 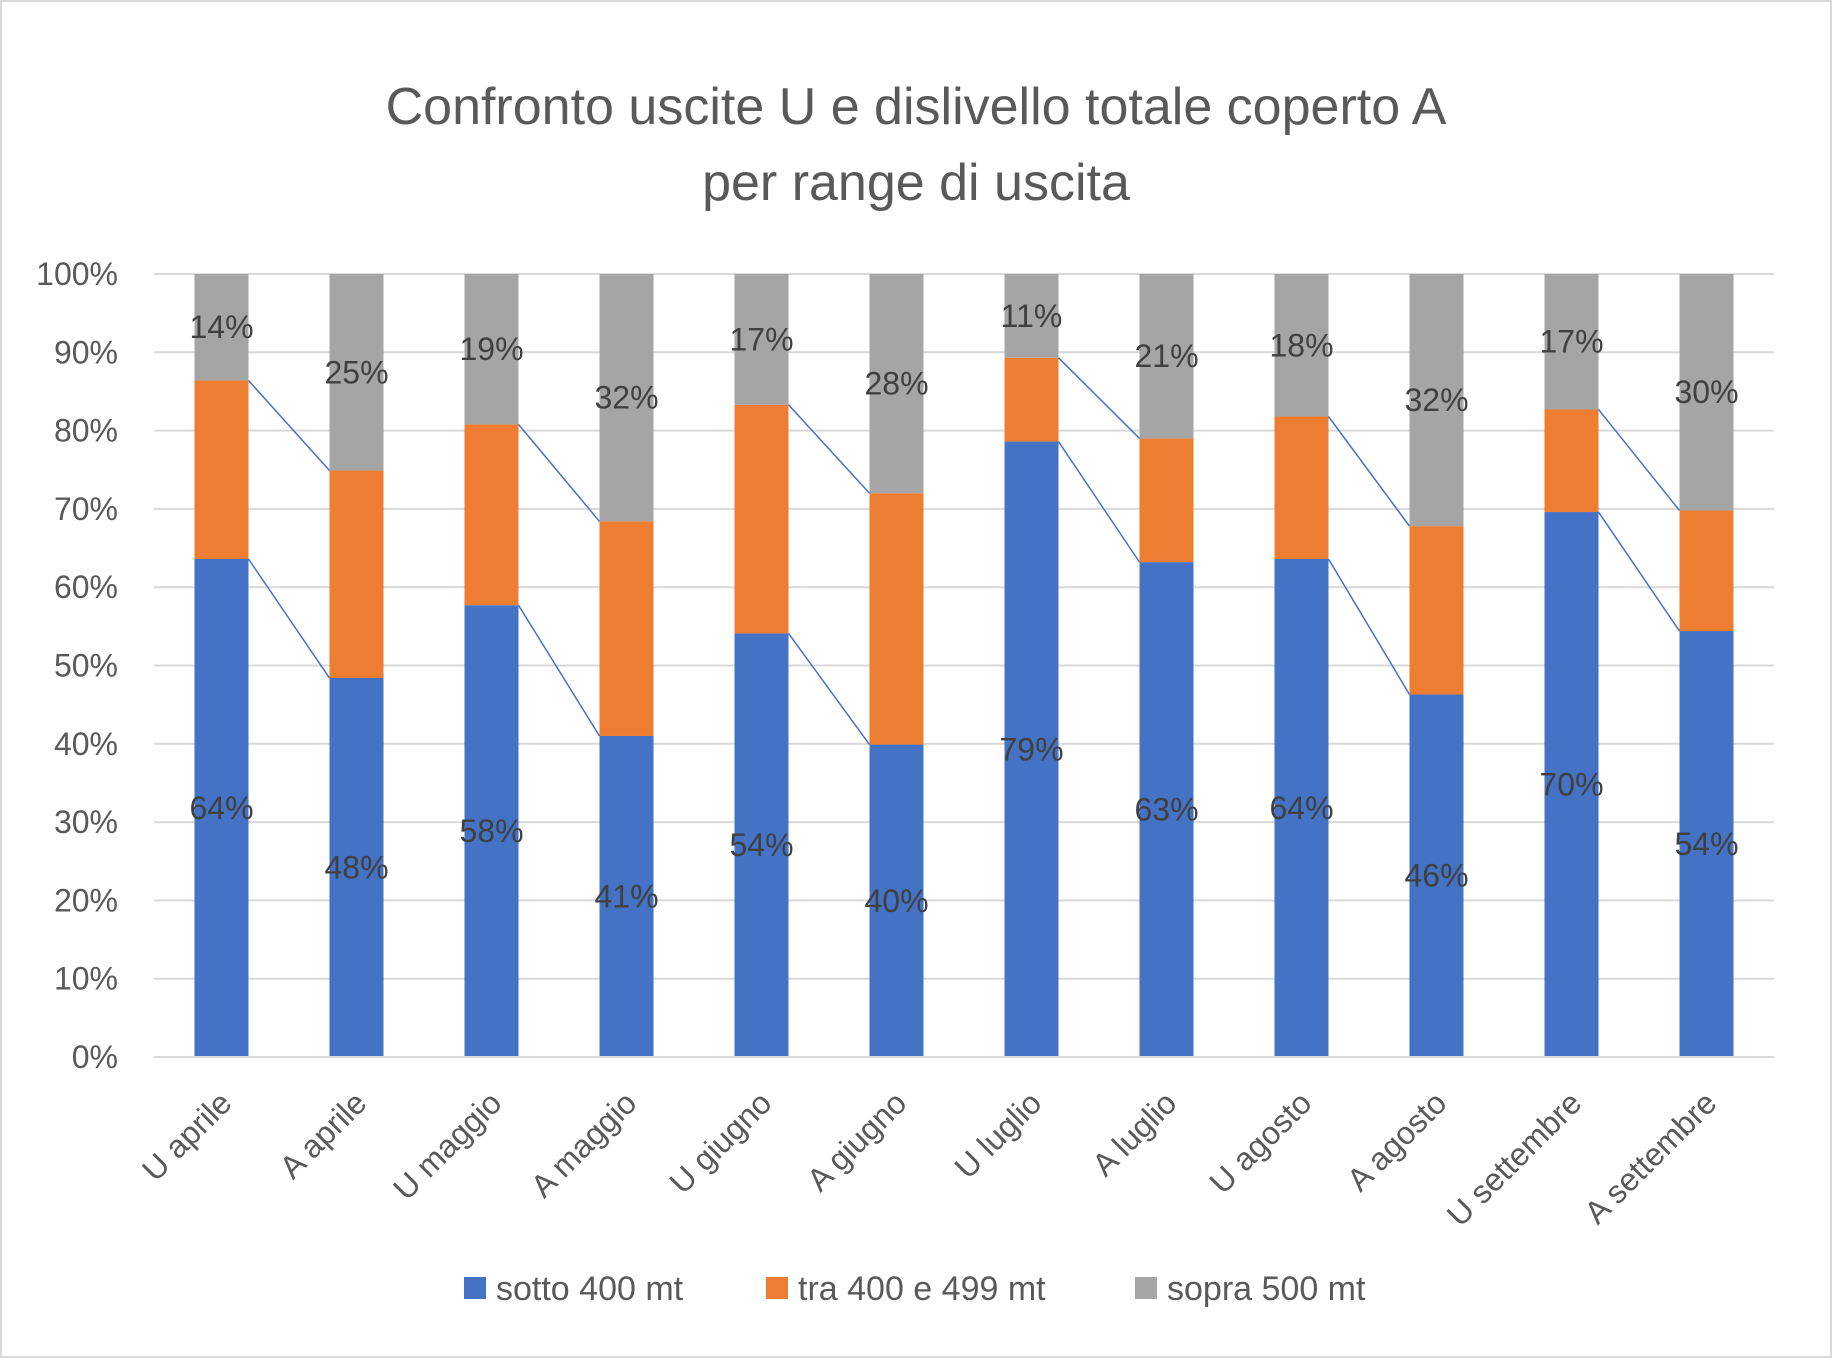 I want to click on y-tick-label: 50%, so click(x=86, y=666).